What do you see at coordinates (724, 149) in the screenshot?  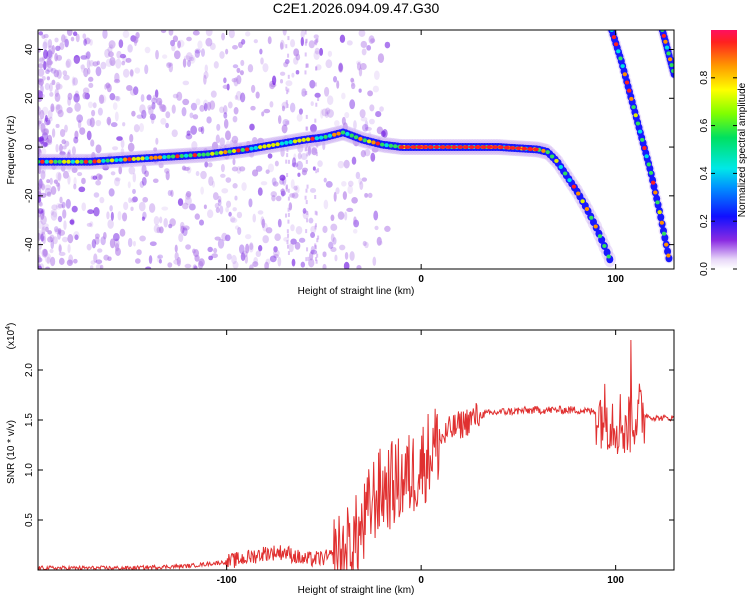 I see `colorbar-gradient` at bounding box center [724, 149].